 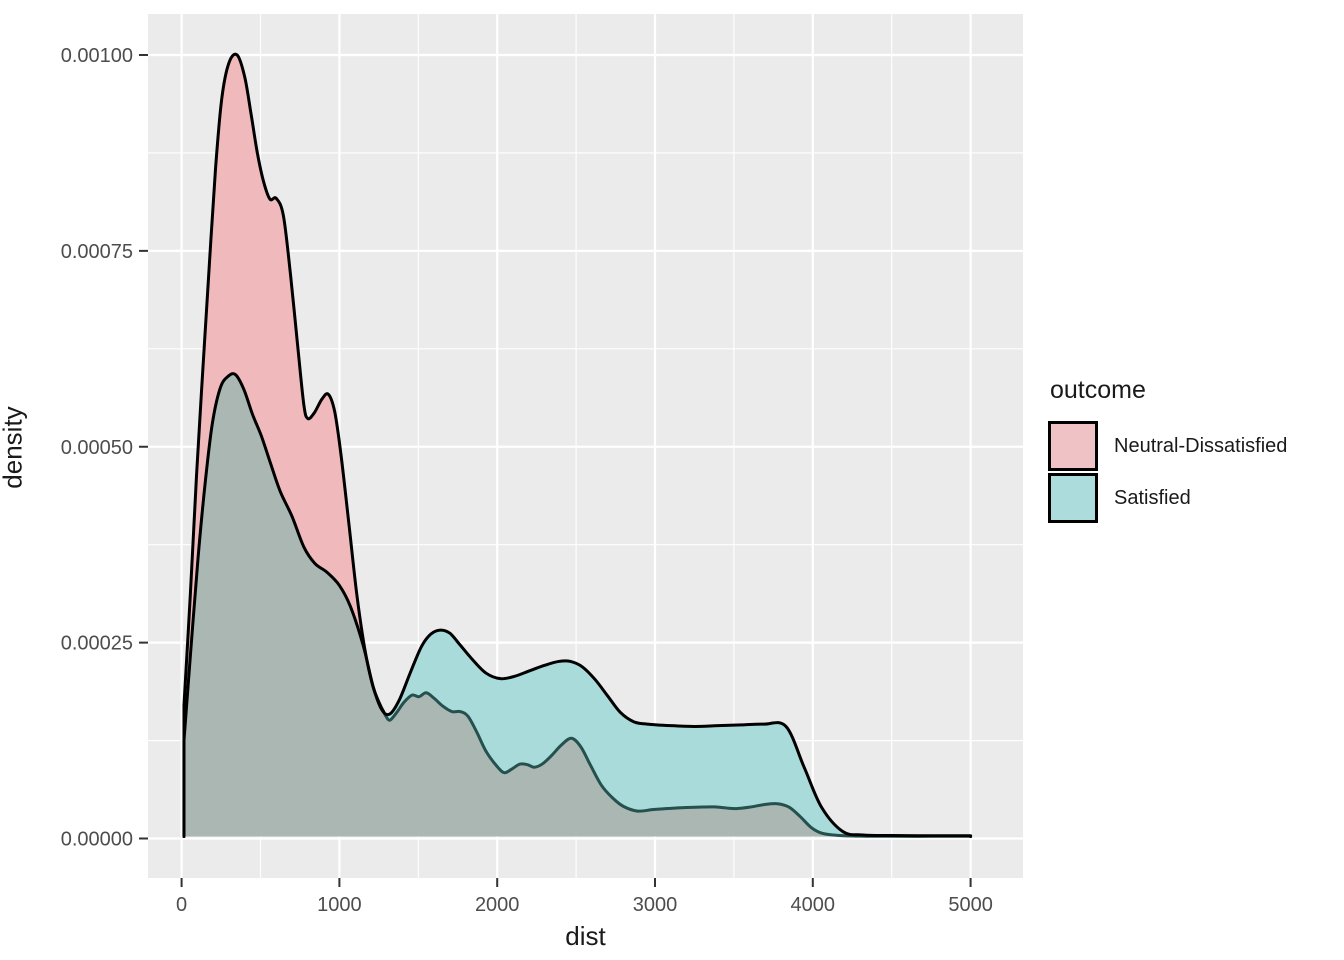 What do you see at coordinates (284, 445) in the screenshot?
I see `density-curve-neutral-dissatisfied` at bounding box center [284, 445].